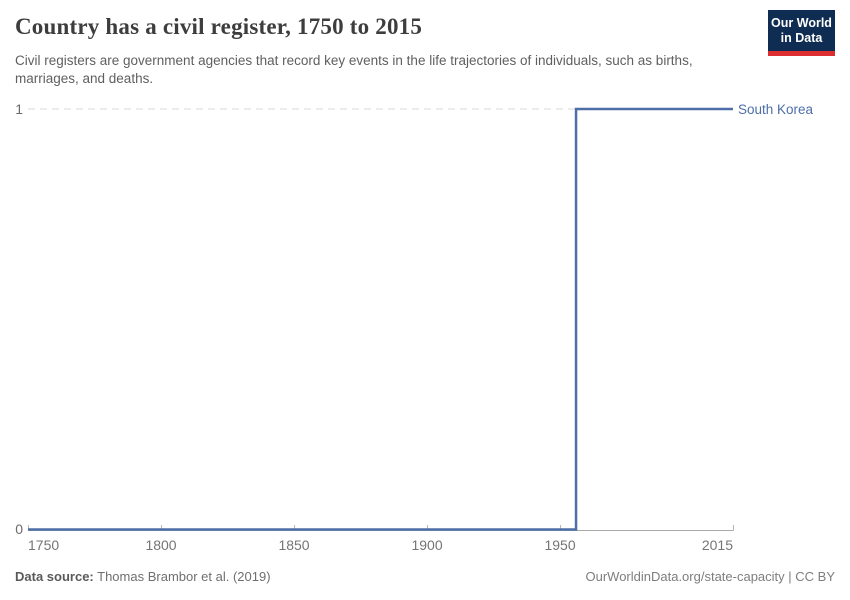 The image size is (850, 600). Describe the element at coordinates (801, 23) in the screenshot. I see `owid-logo-line1: Our World` at that location.